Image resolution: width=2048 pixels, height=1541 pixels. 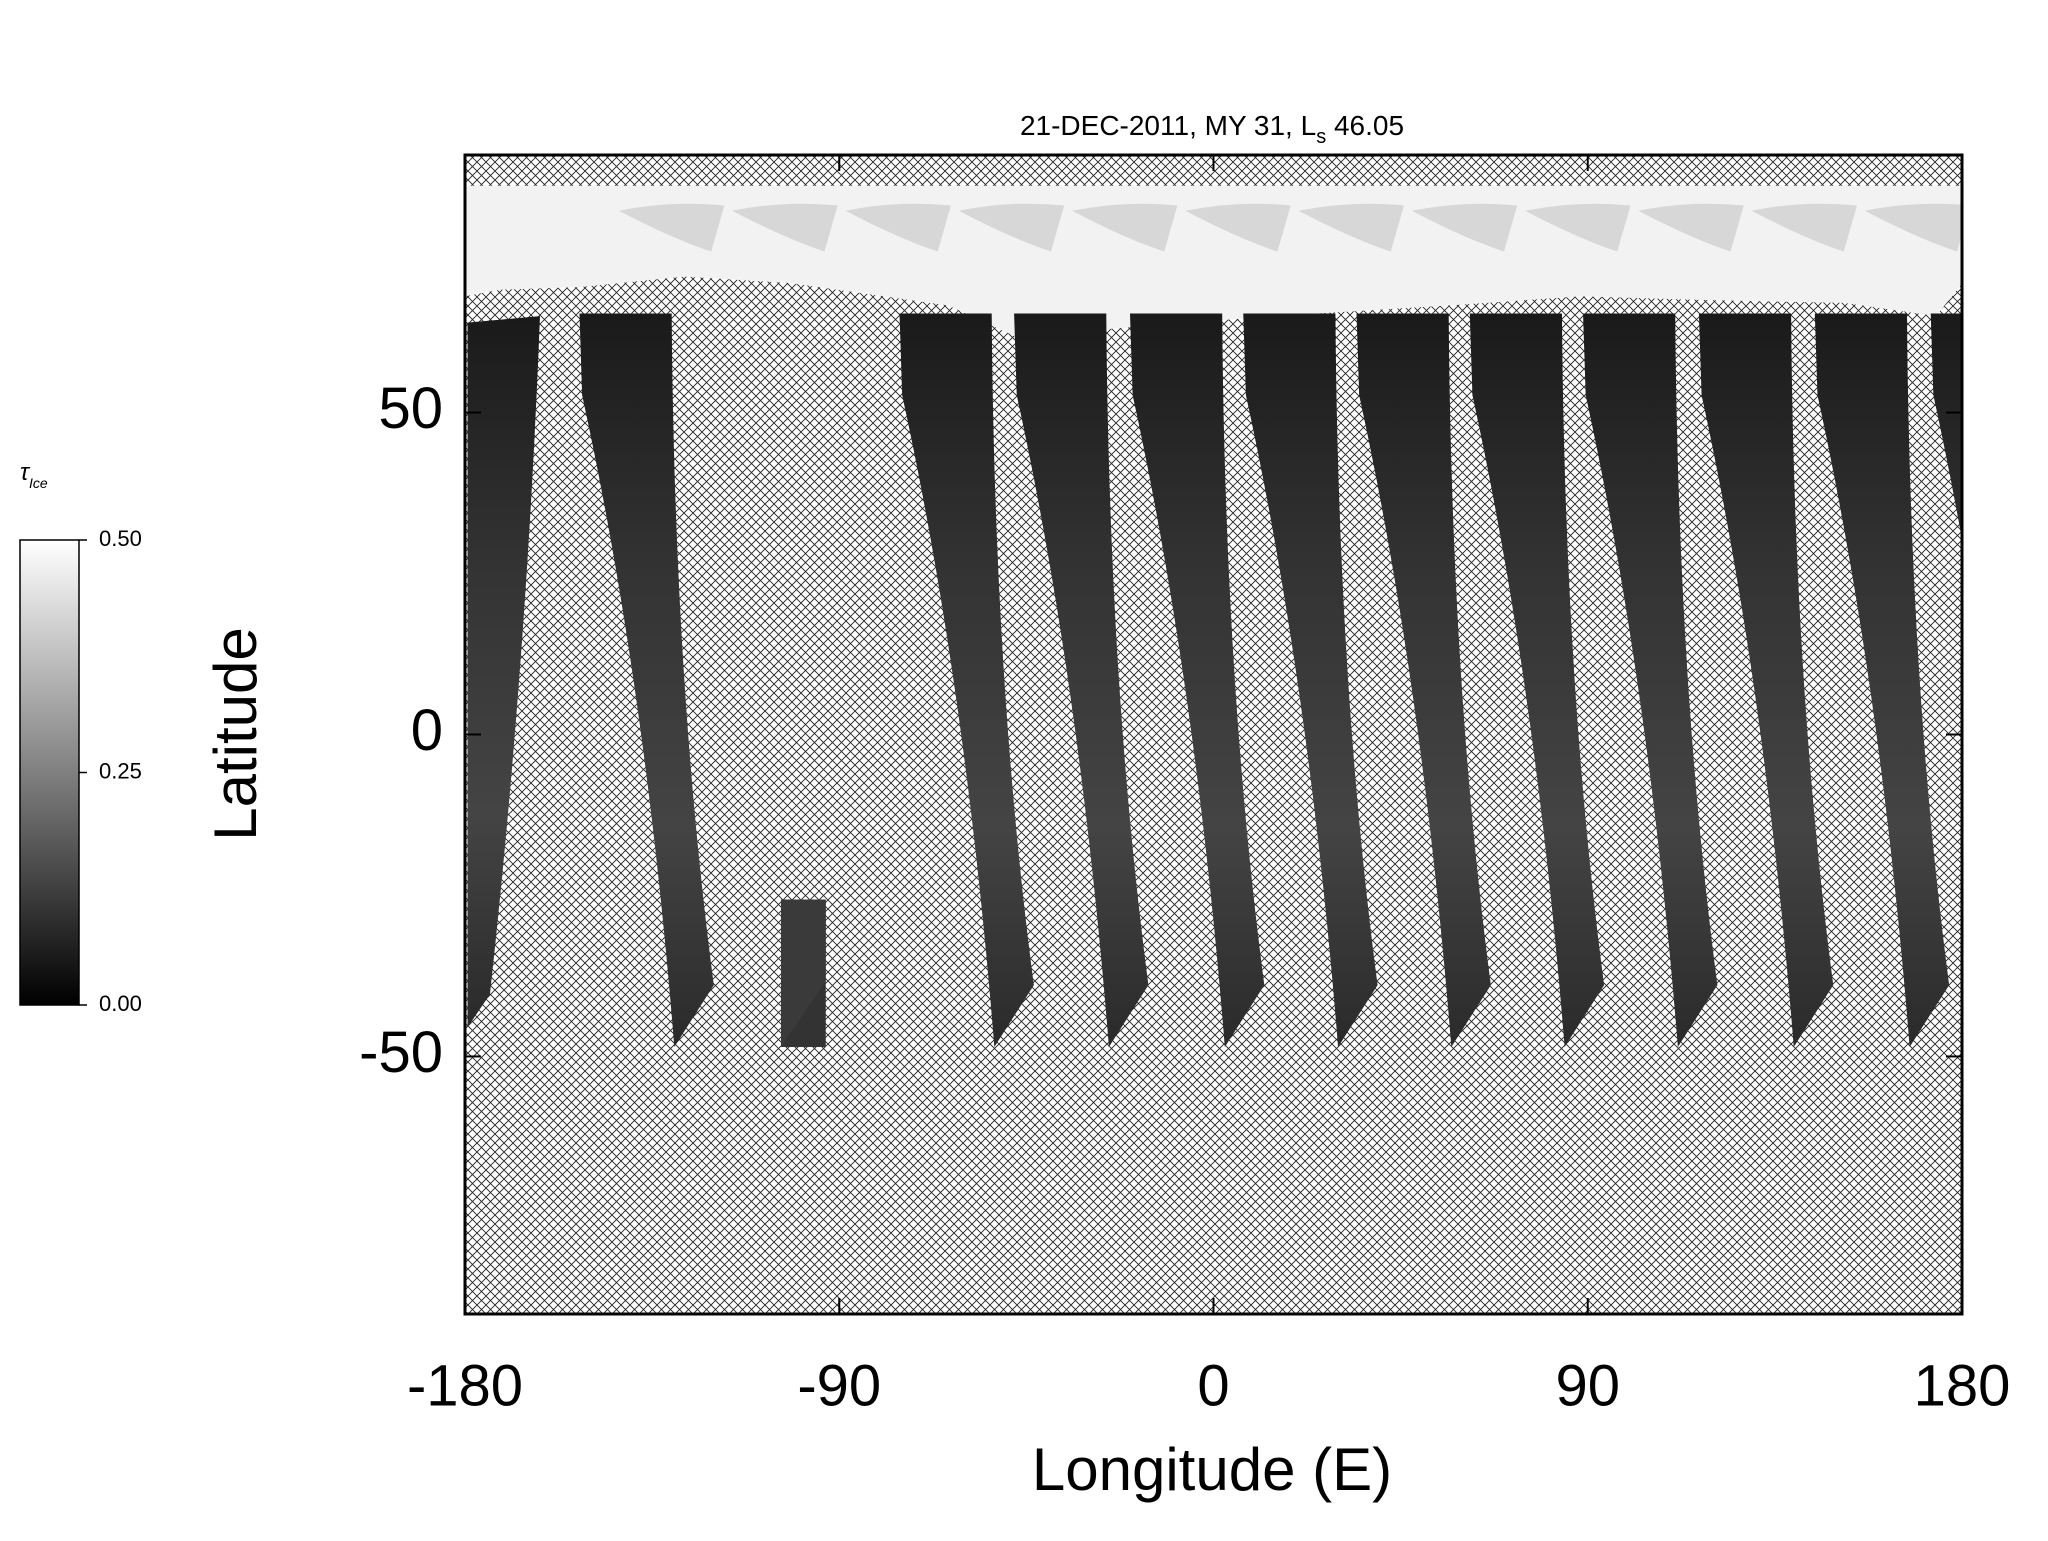 What do you see at coordinates (1168, 125) in the screenshot?
I see `title-main: 21-DEC-2011, MY 31, L` at bounding box center [1168, 125].